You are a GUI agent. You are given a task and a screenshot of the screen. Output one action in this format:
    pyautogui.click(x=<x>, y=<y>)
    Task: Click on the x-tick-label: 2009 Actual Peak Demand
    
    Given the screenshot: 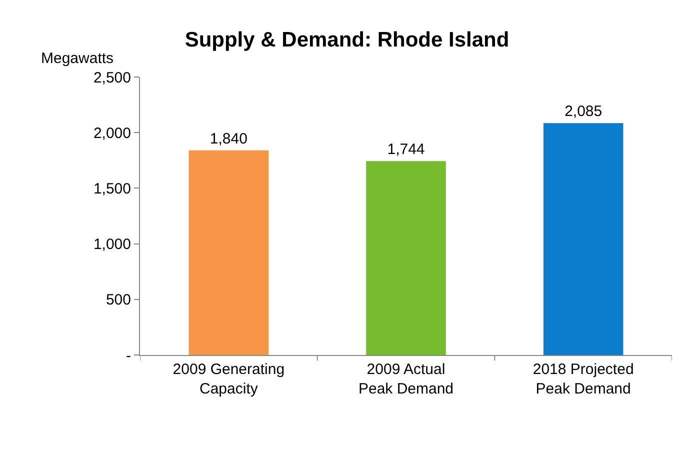 What is the action you would take?
    pyautogui.click(x=406, y=379)
    